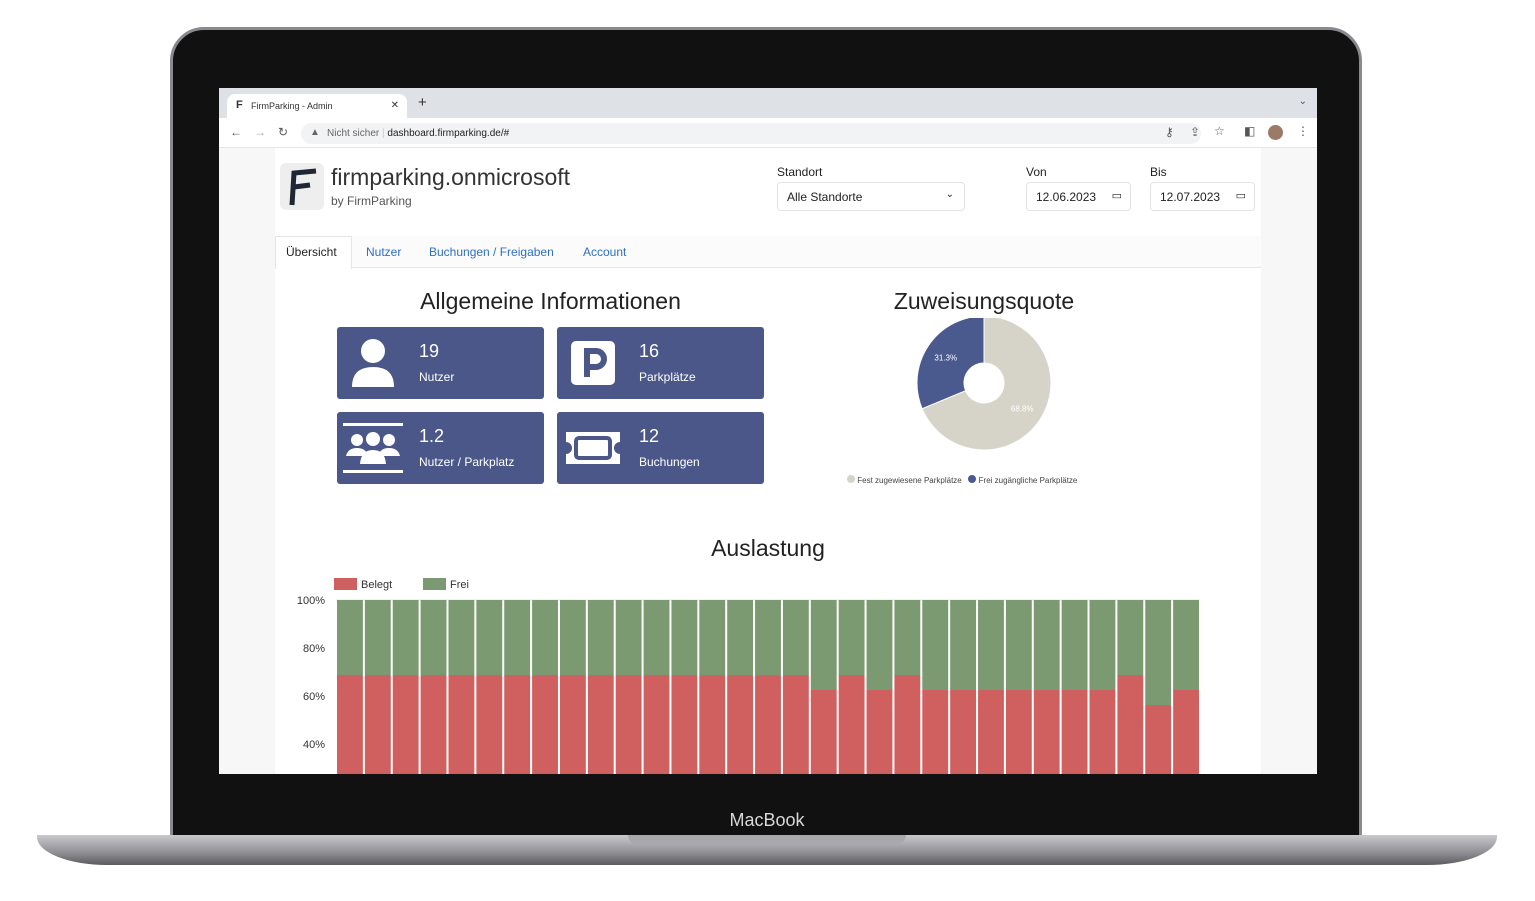  I want to click on info-title: Allgemeine Informationen, so click(550, 301).